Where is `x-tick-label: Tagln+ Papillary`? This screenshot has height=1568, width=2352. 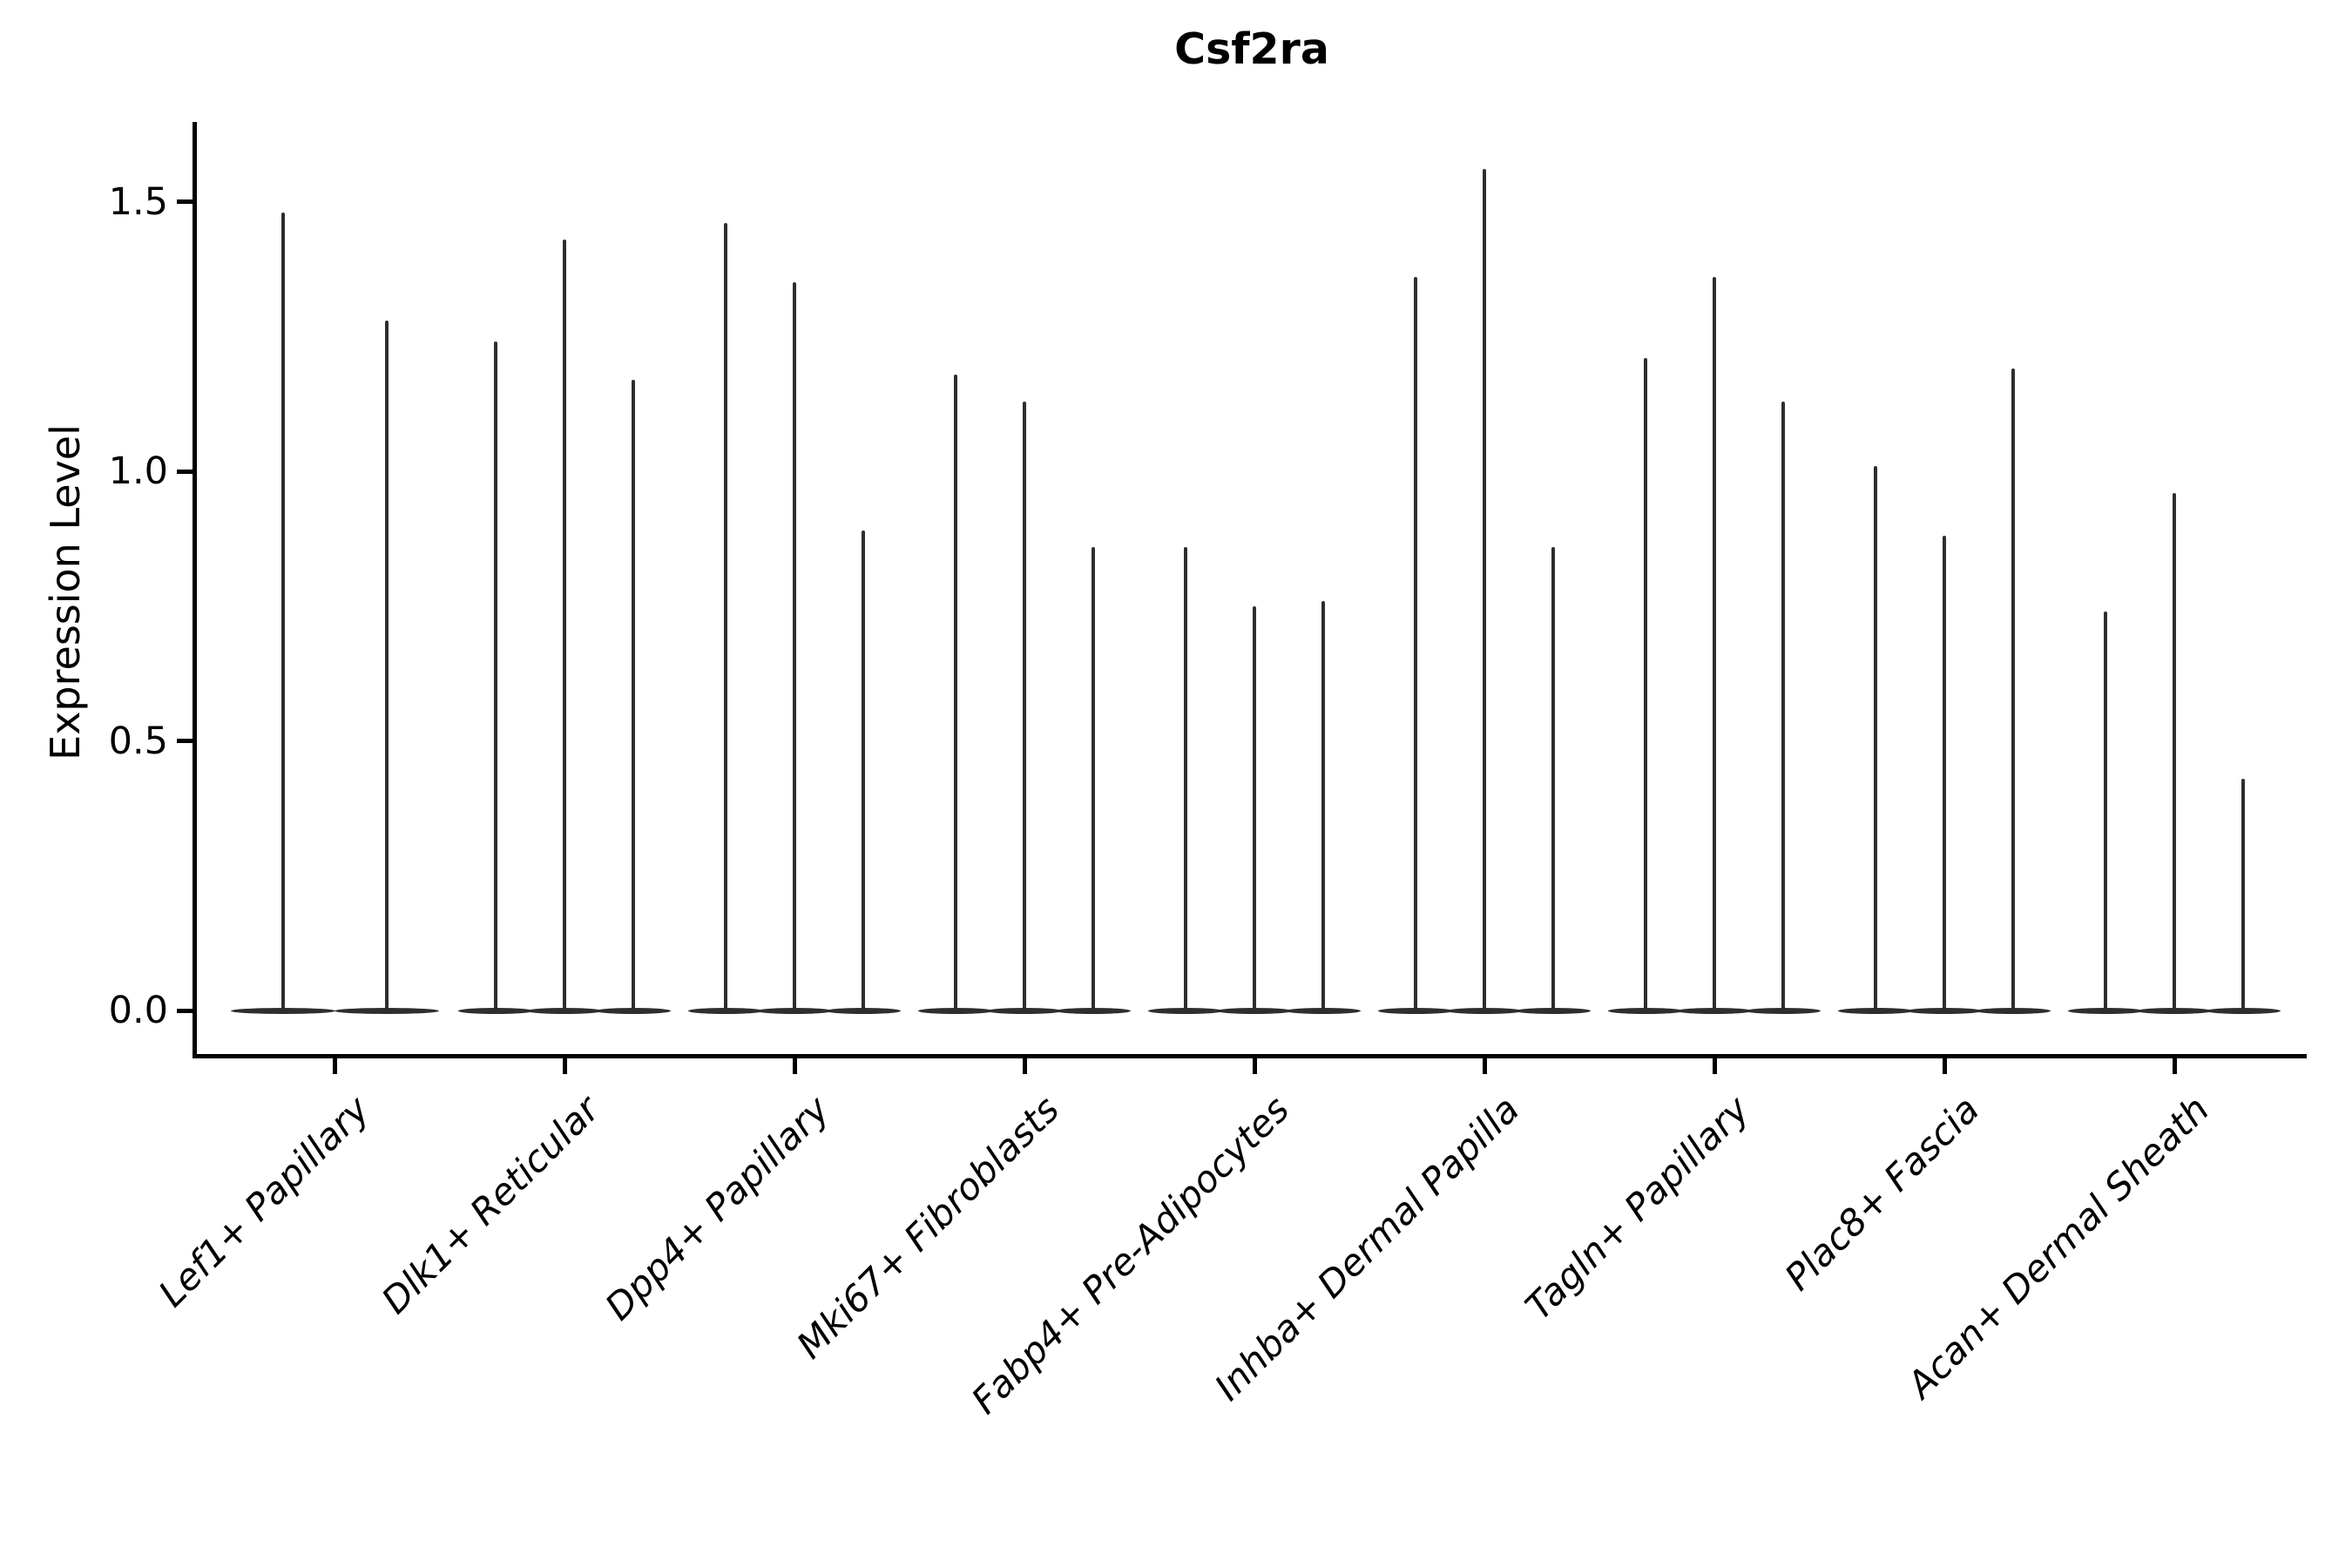 x-tick-label: Tagln+ Papillary is located at coordinates (1637, 1207).